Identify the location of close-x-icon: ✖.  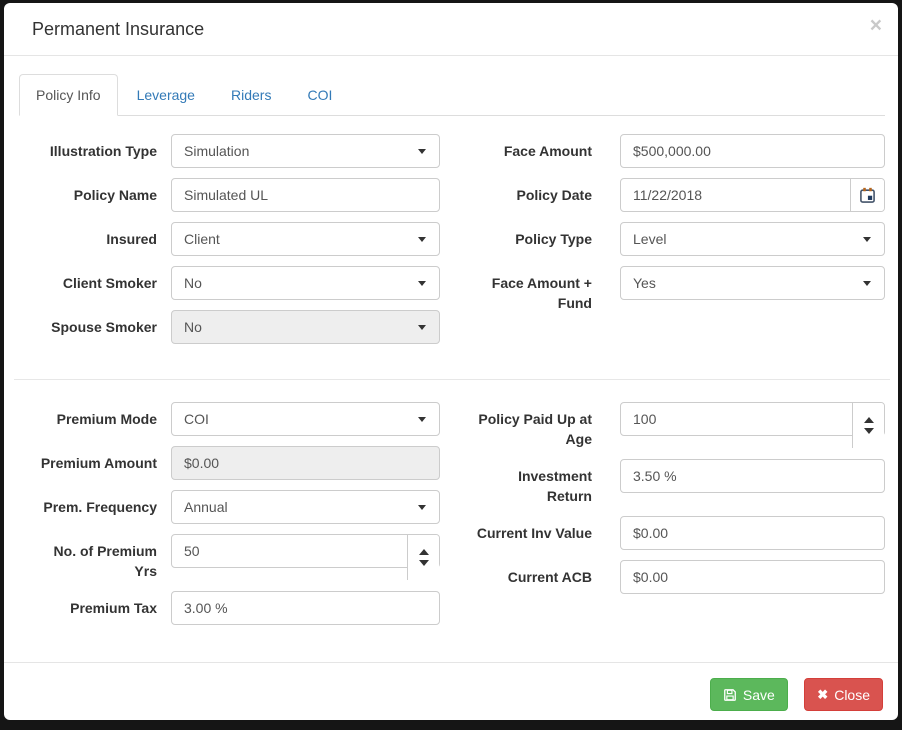
(823, 694).